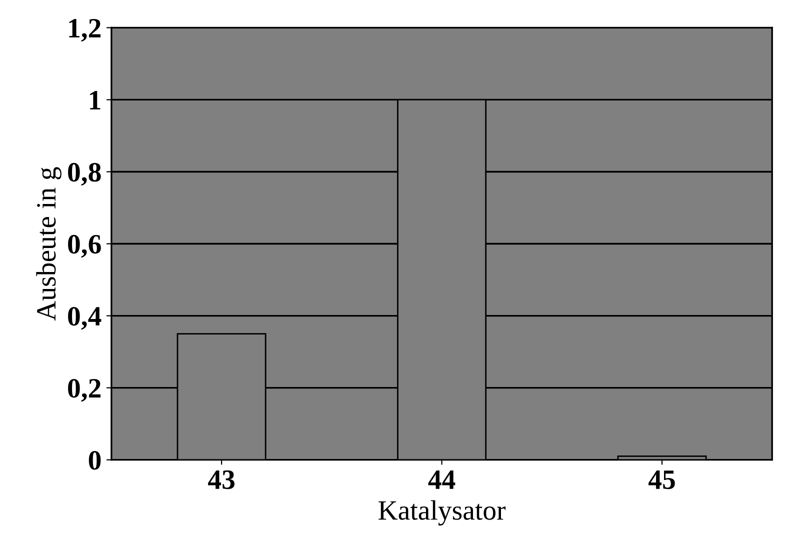 Image resolution: width=796 pixels, height=554 pixels. Describe the element at coordinates (85, 30) in the screenshot. I see `y-tick-label: 1,2` at that location.